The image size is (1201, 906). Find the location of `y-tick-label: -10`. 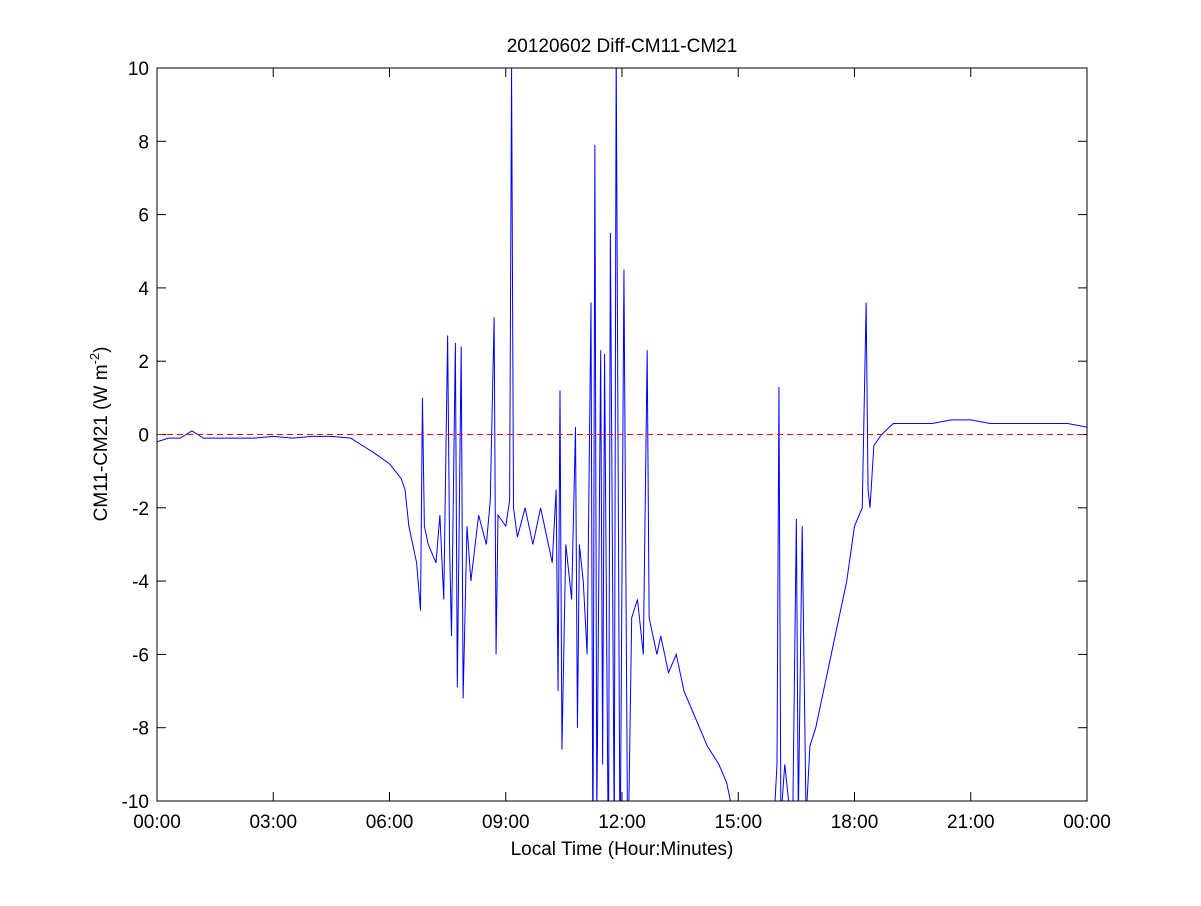

y-tick-label: -10 is located at coordinates (135, 802).